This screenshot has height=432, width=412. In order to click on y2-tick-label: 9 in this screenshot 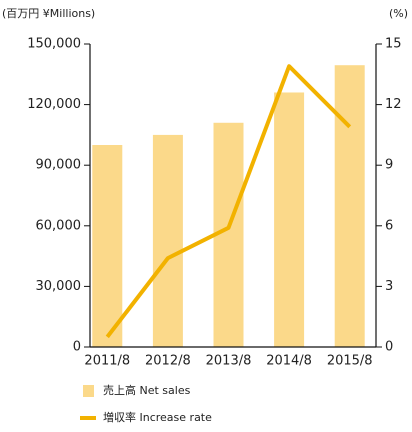, I will do `click(389, 165)`.